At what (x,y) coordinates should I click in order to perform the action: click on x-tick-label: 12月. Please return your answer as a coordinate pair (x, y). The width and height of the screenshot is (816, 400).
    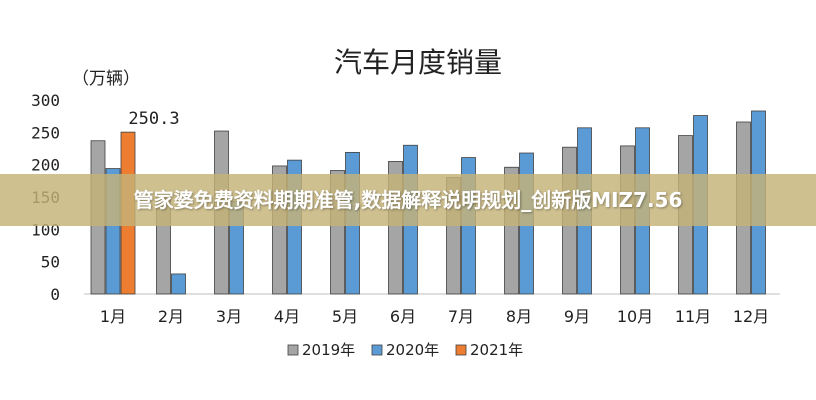
    Looking at the image, I should click on (751, 316).